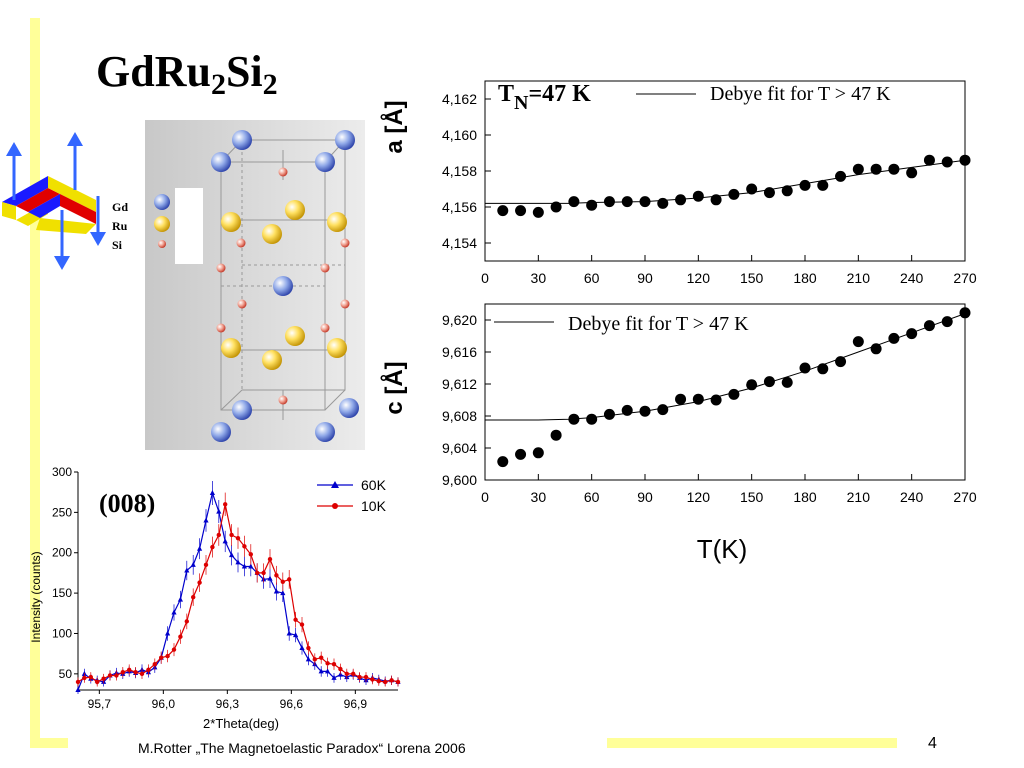 The width and height of the screenshot is (1024, 768). What do you see at coordinates (250, 285) in the screenshot?
I see `ru-atoms` at bounding box center [250, 285].